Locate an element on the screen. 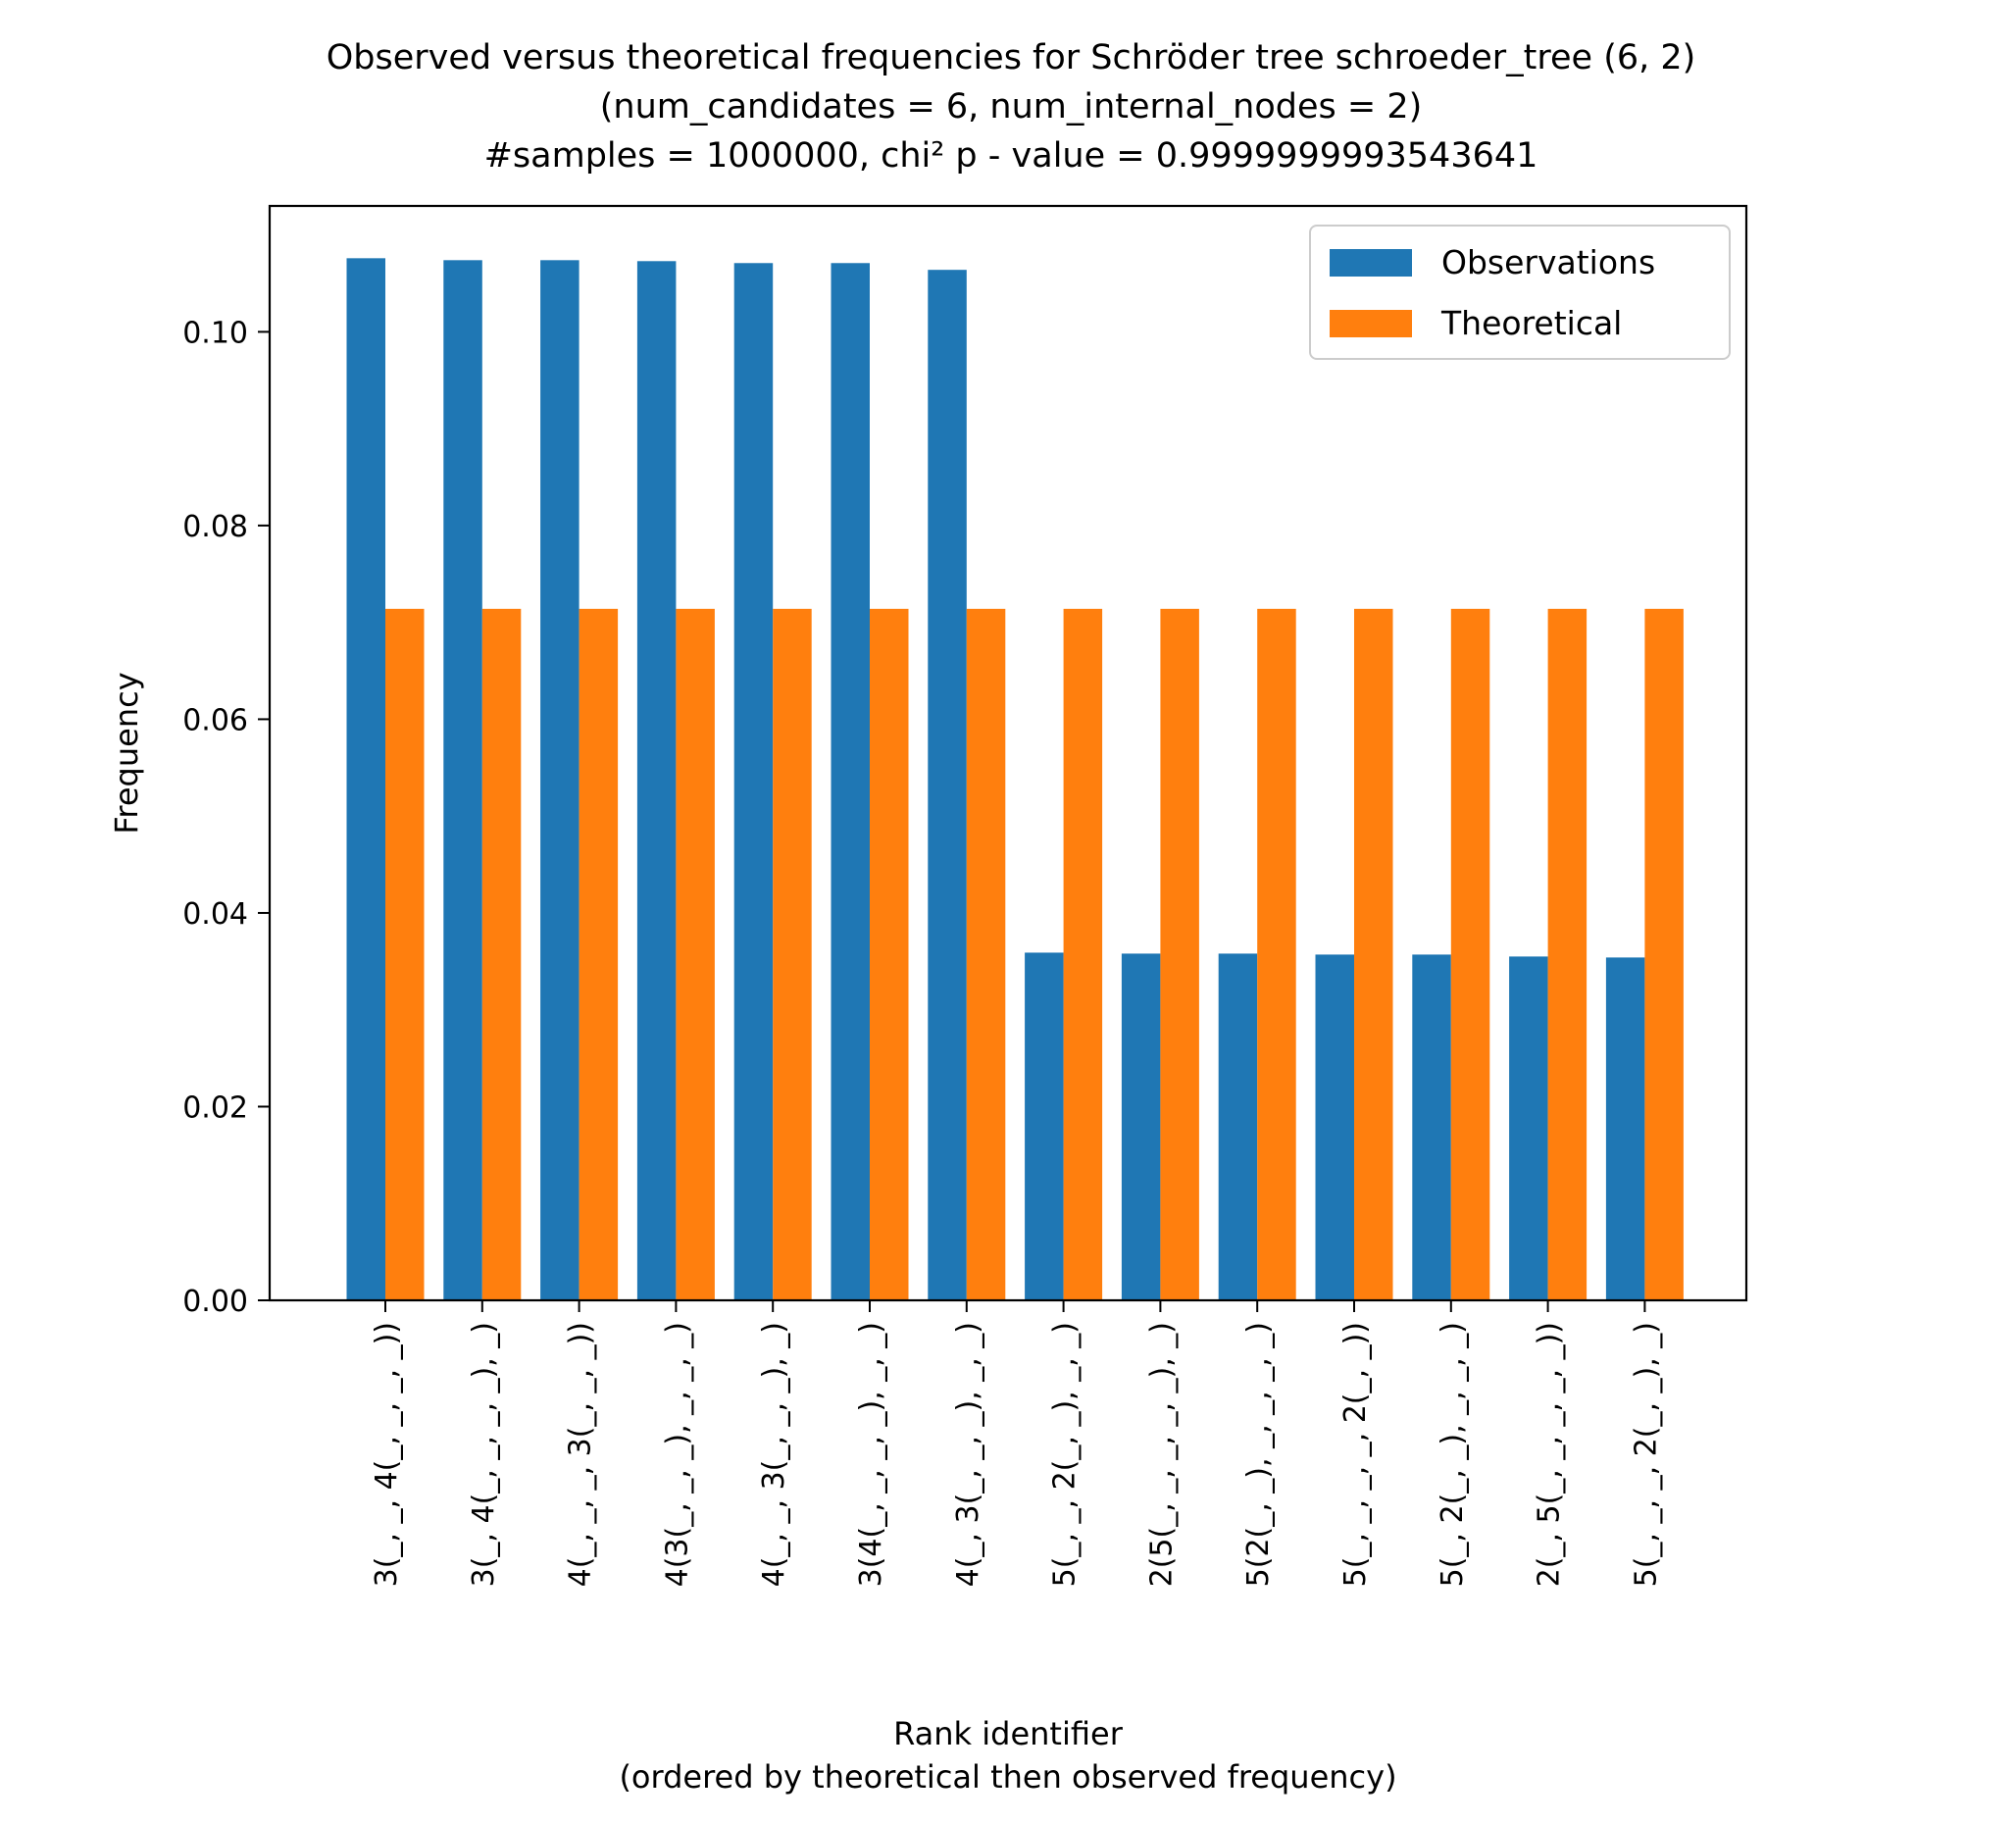 This screenshot has height=1823, width=2016. legend-swatch-theoretical is located at coordinates (1371, 323).